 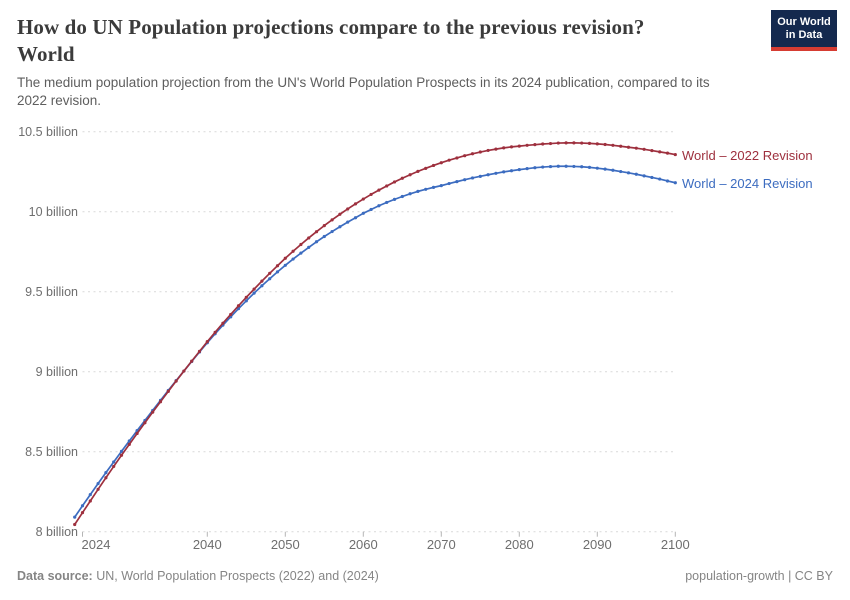 I want to click on legend-label-2024-revision: World – 2024 Revision, so click(x=747, y=183).